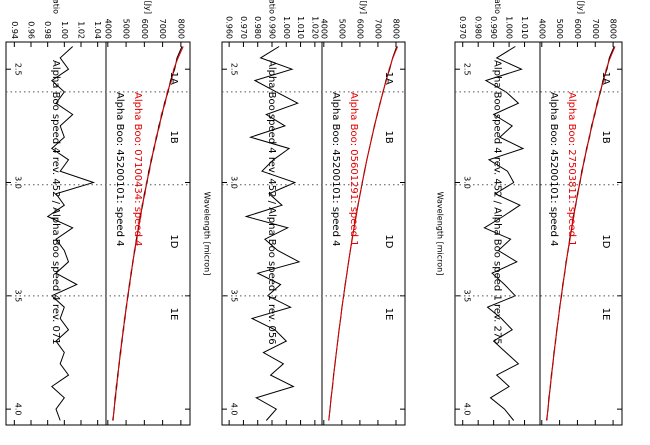  I want to click on tick-label: 1.02, so click(81, 30).